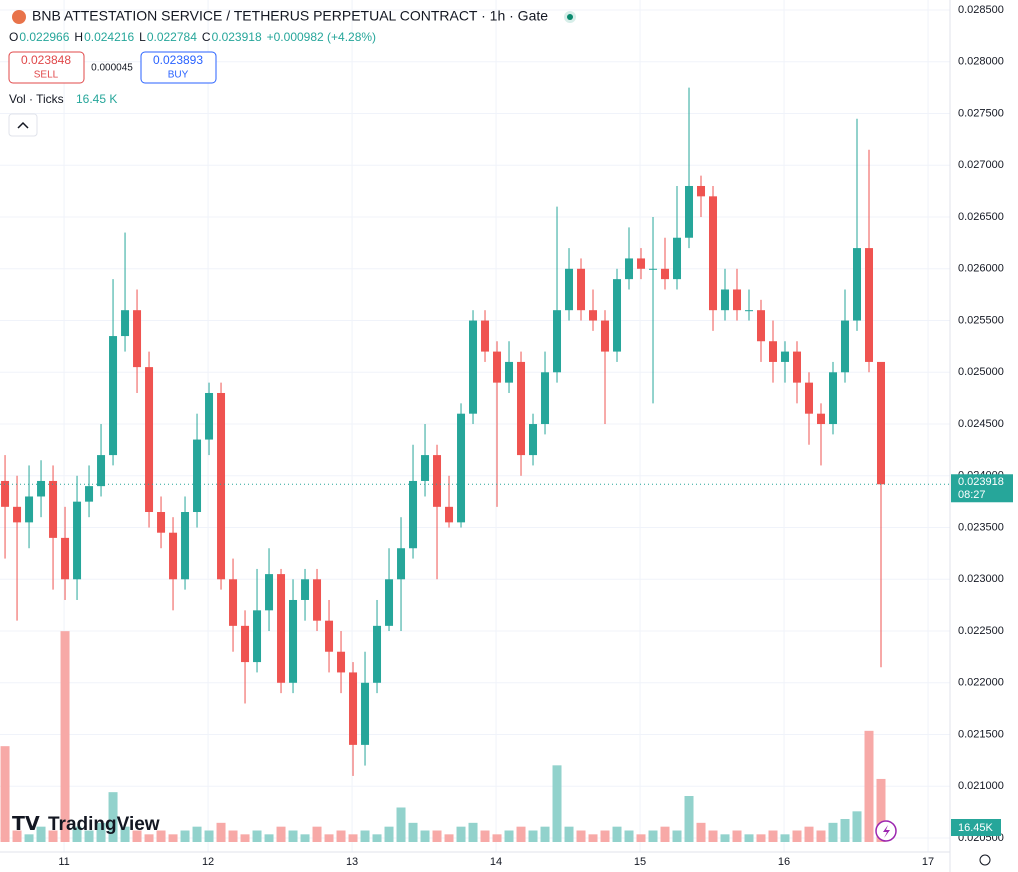 The width and height of the screenshot is (1018, 872). I want to click on ohlc-value: 0.024216, so click(109, 37).